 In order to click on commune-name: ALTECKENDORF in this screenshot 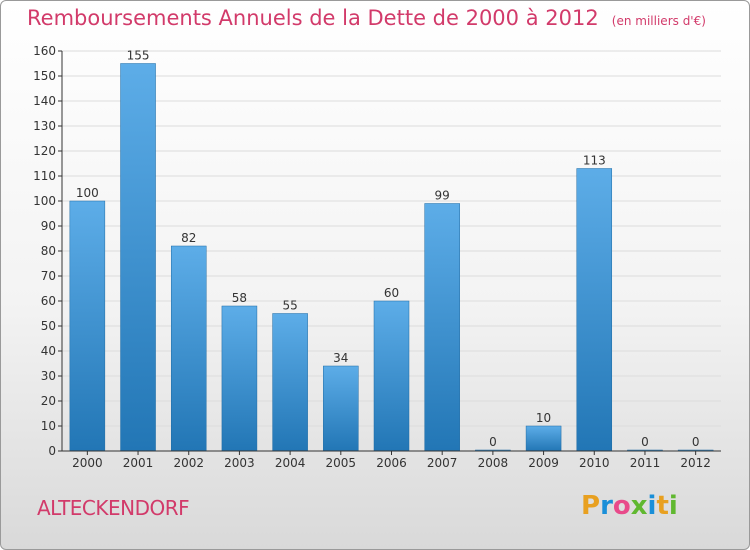, I will do `click(113, 508)`.